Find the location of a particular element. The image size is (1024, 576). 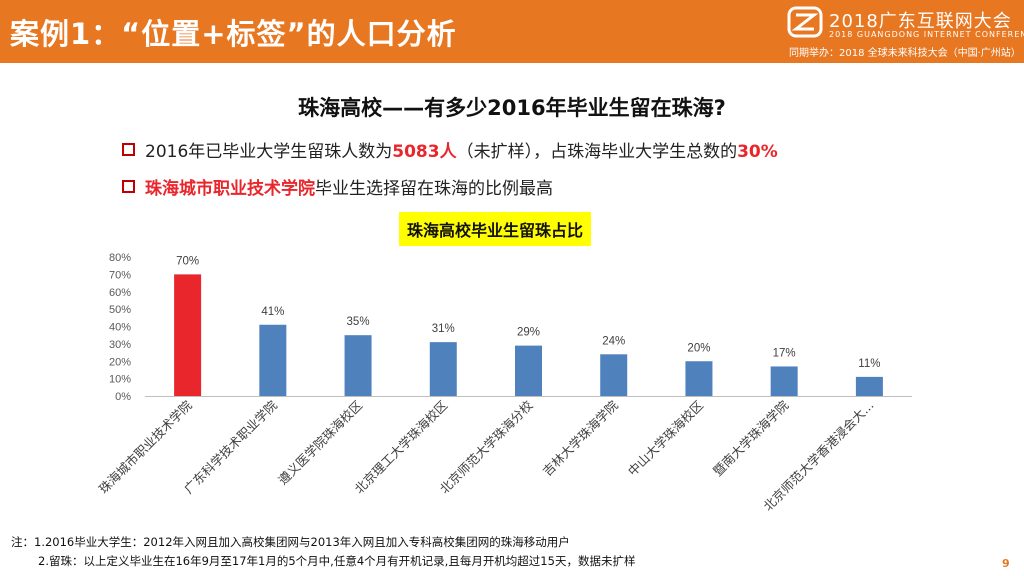

x-tick-label: 广东科学技术职业学院 is located at coordinates (230, 446).